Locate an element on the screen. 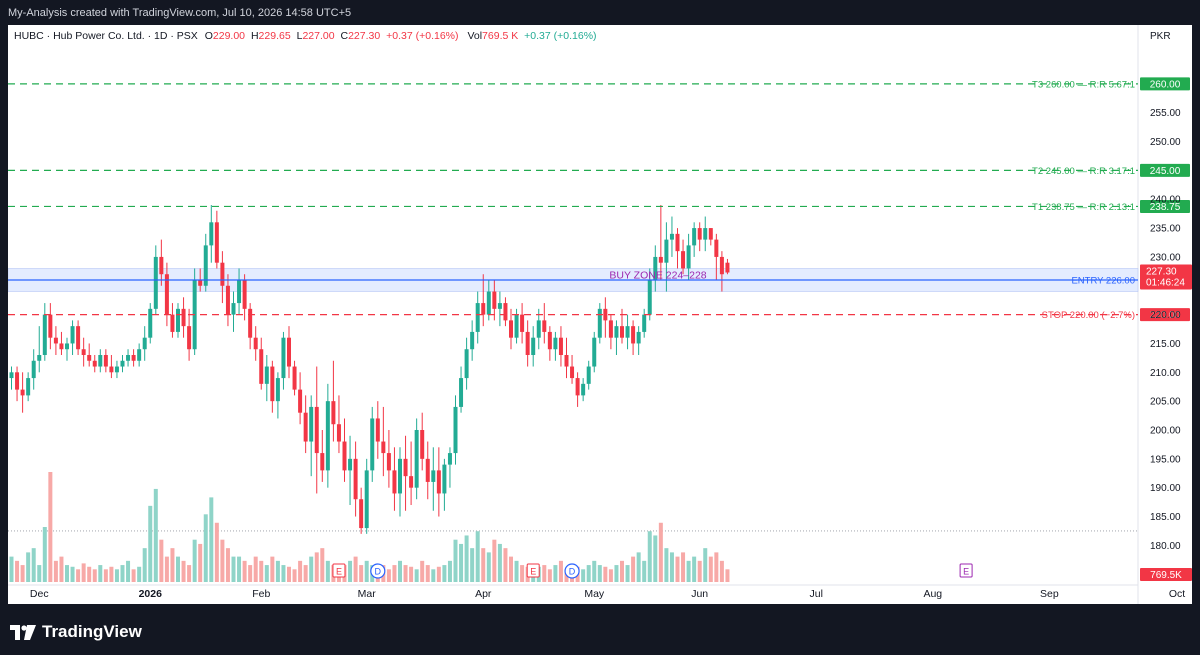 Image resolution: width=1200 pixels, height=655 pixels. low-label: L is located at coordinates (299, 36).